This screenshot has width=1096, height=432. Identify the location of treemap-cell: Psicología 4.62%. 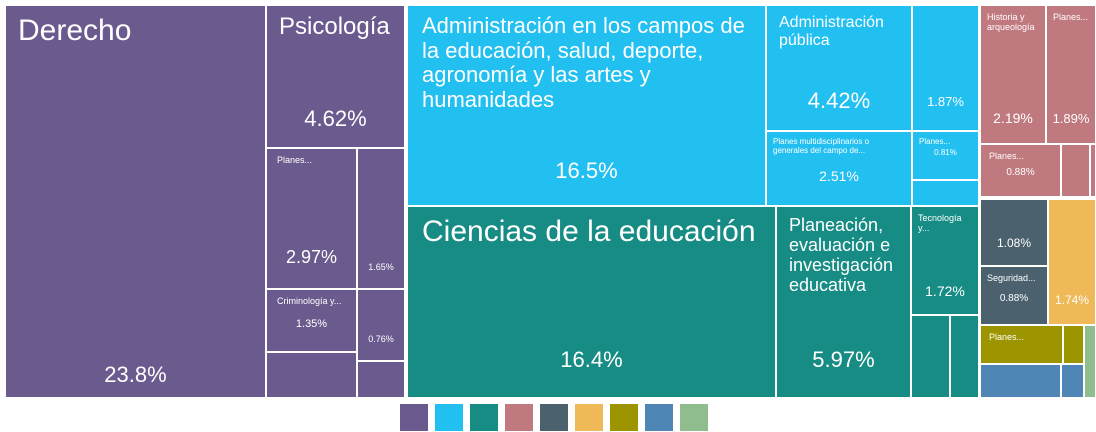
(335, 76).